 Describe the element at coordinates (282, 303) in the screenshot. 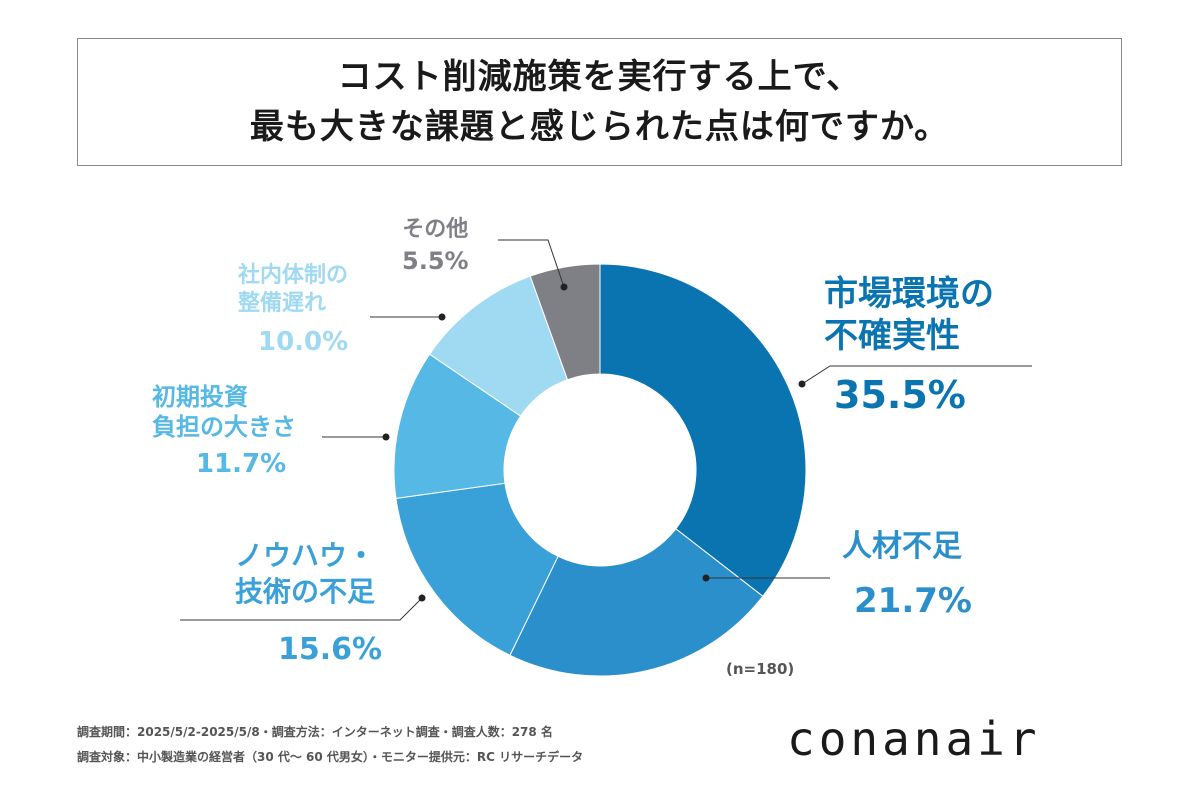

I see `label-name: 整備遅れ` at that location.